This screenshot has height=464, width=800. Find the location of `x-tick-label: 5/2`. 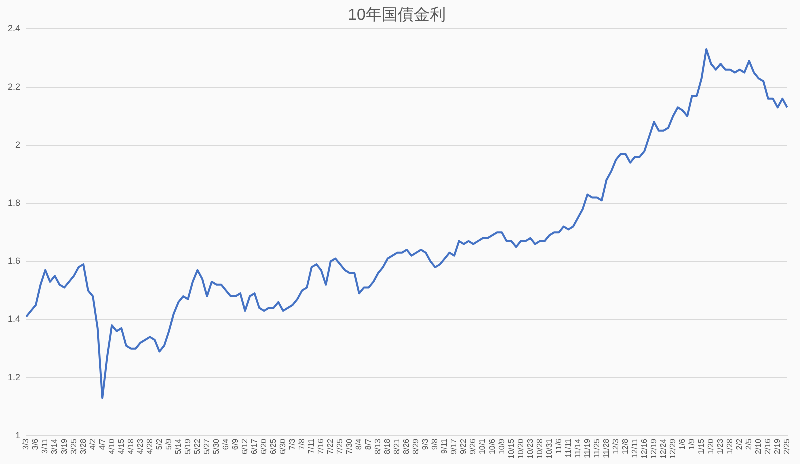

x-tick-label: 5/2 is located at coordinates (159, 444).